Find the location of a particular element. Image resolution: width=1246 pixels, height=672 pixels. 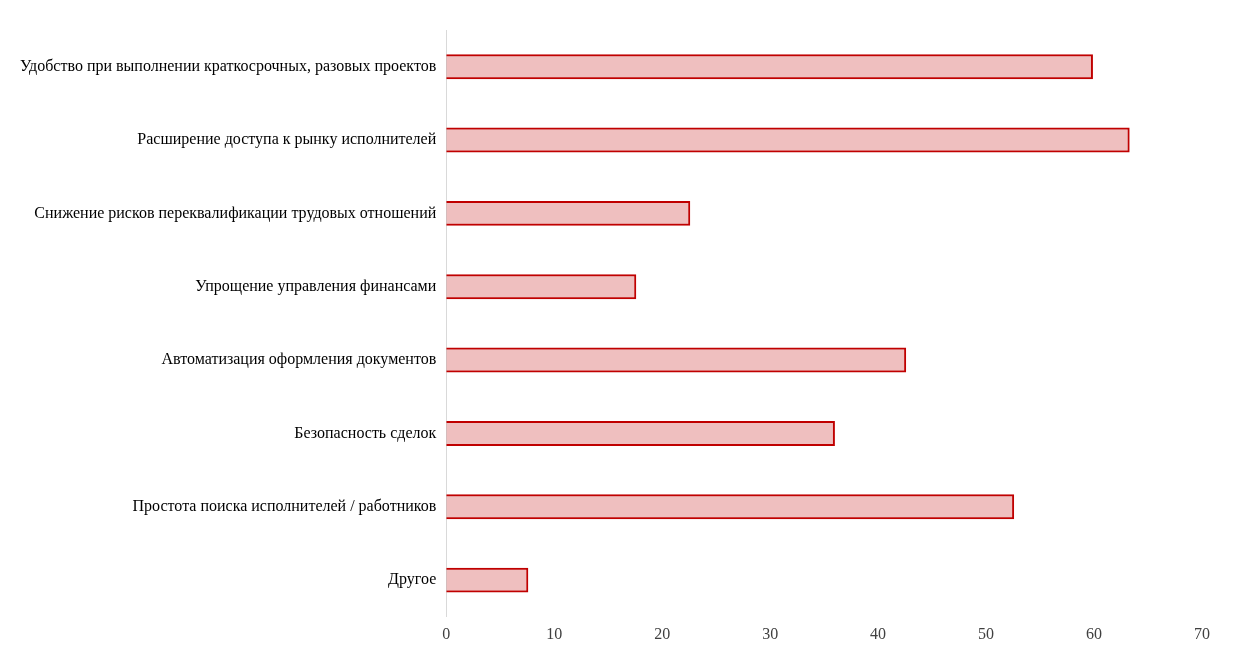

y-tick-label: Удобство при выполнении краткосрочных, разовых проектов is located at coordinates (228, 65).